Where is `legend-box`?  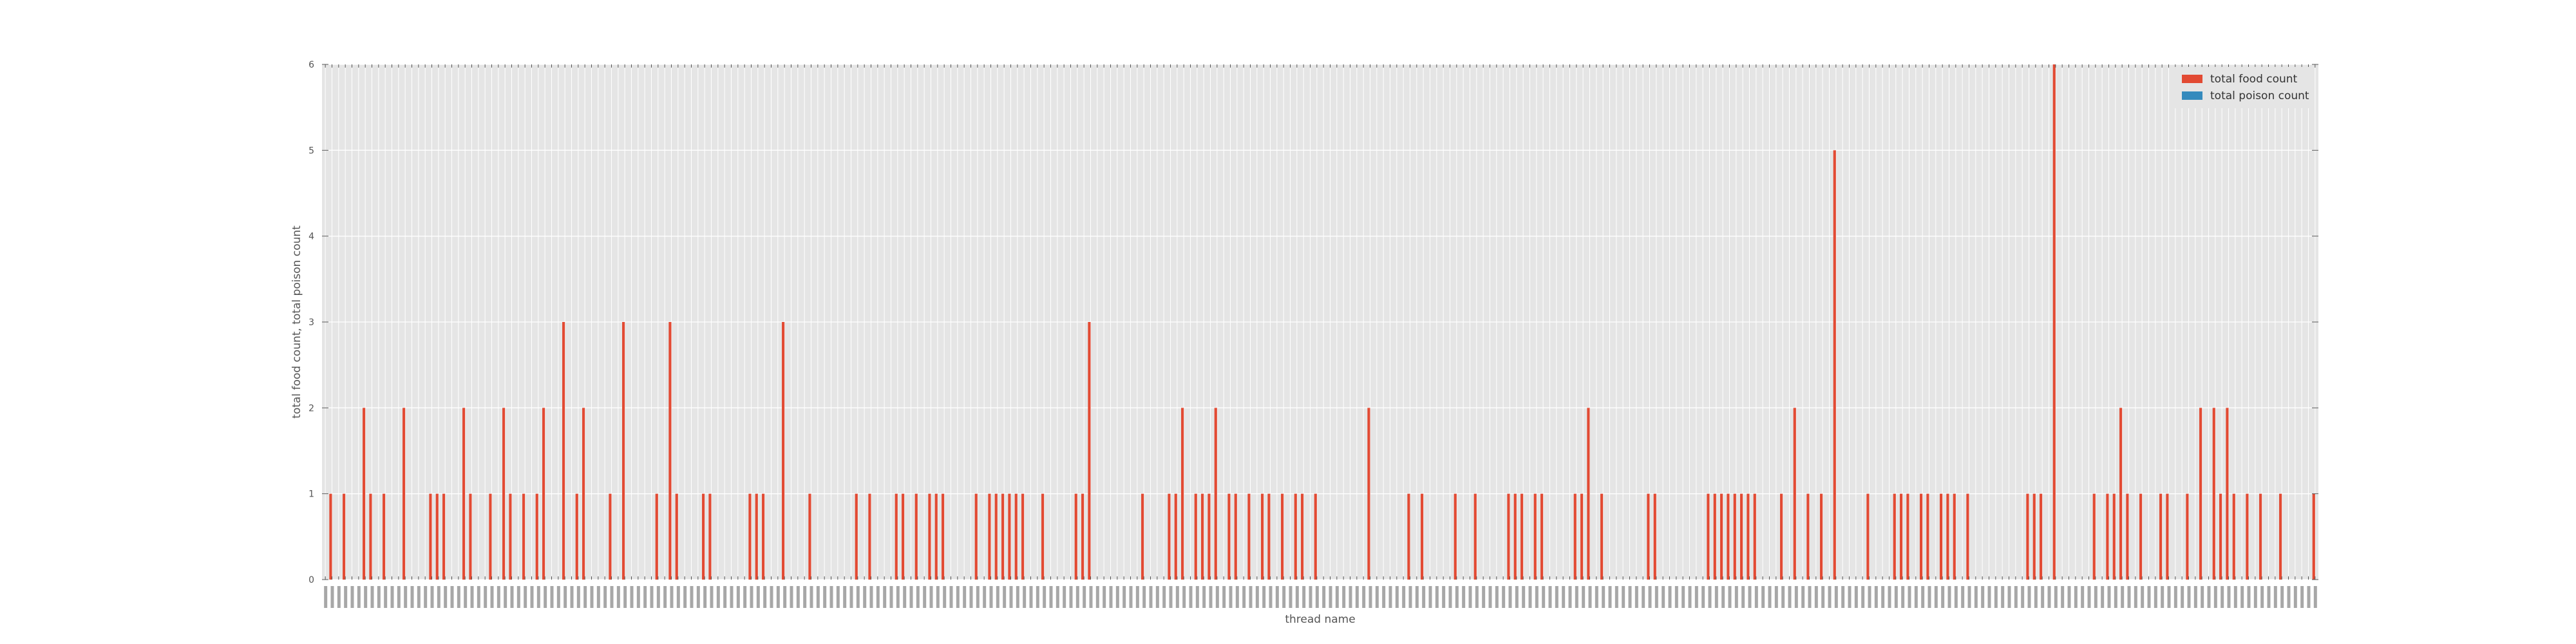 legend-box is located at coordinates (2243, 87).